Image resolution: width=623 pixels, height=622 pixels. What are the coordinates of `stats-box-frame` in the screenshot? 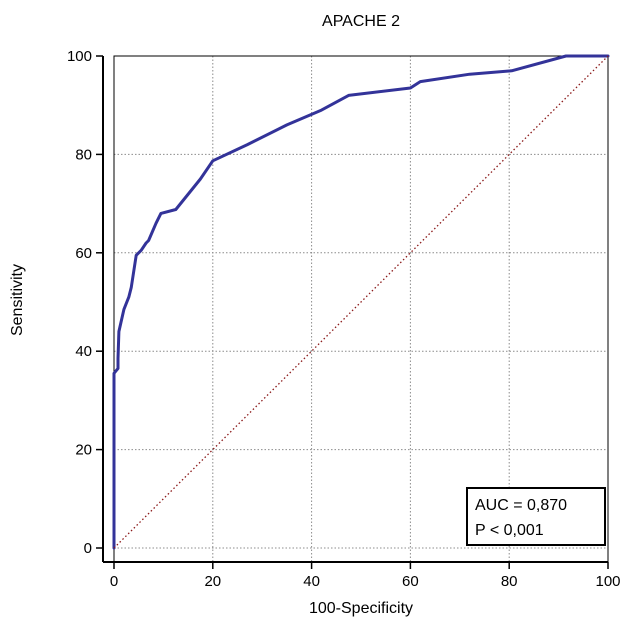 It's located at (536, 516).